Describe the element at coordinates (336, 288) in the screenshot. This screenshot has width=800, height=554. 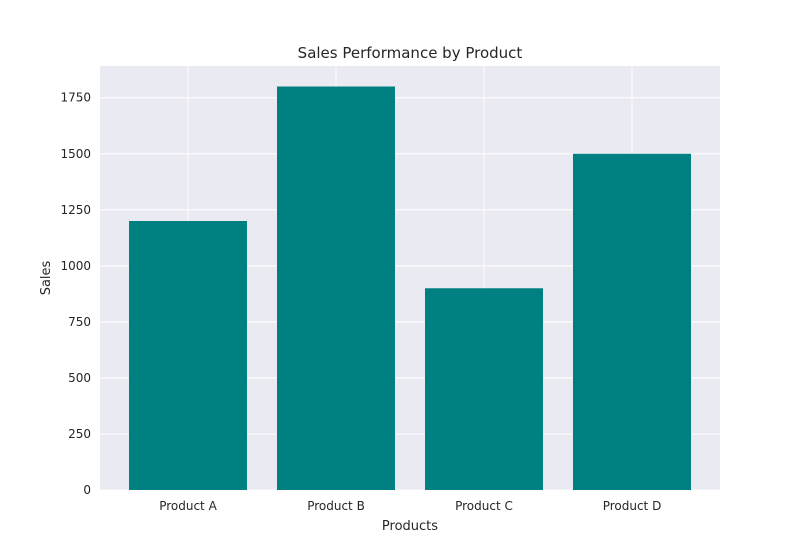
I see `bar-product-b` at that location.